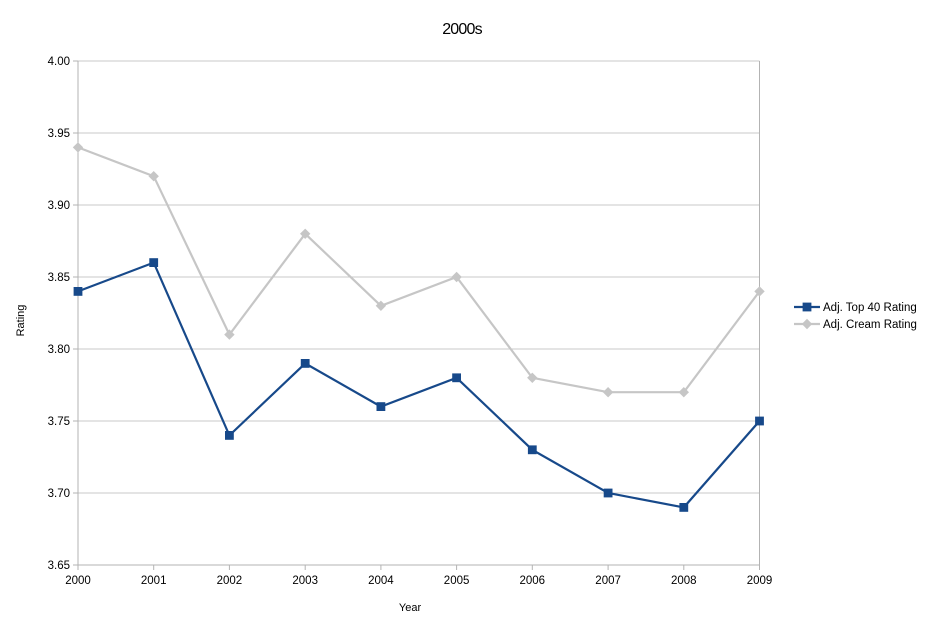 The image size is (925, 629). I want to click on svg-text: 3.85, so click(59, 278).